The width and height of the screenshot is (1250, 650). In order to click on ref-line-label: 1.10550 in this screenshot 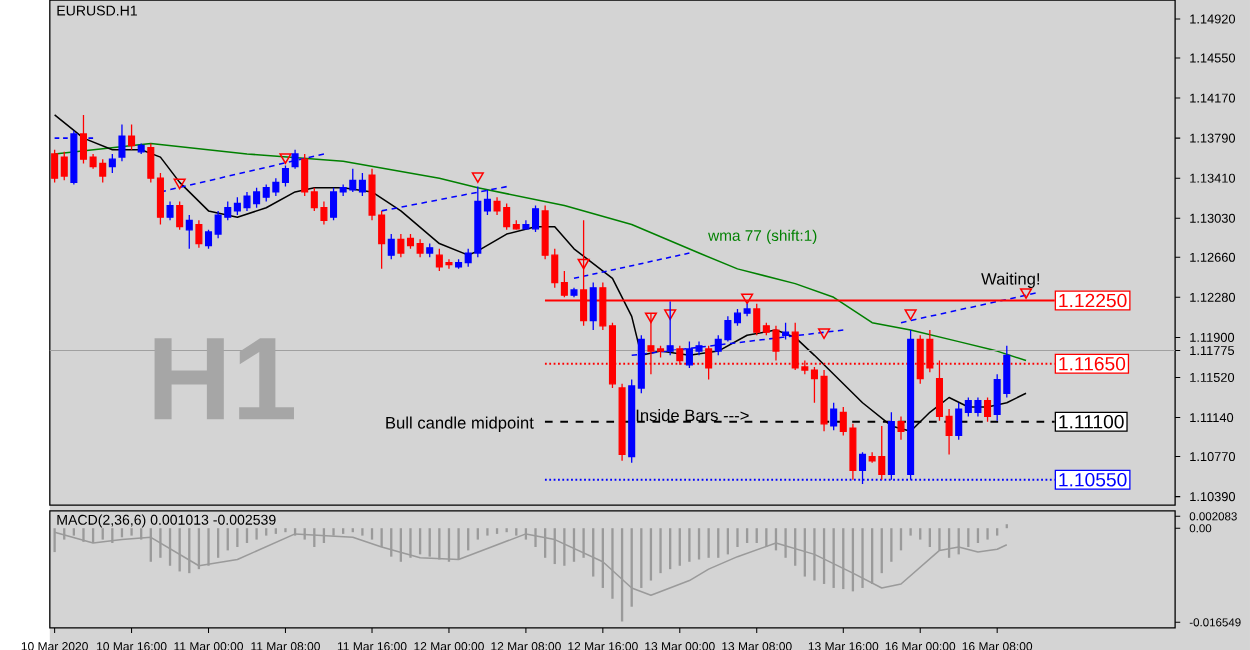, I will do `click(1093, 479)`.